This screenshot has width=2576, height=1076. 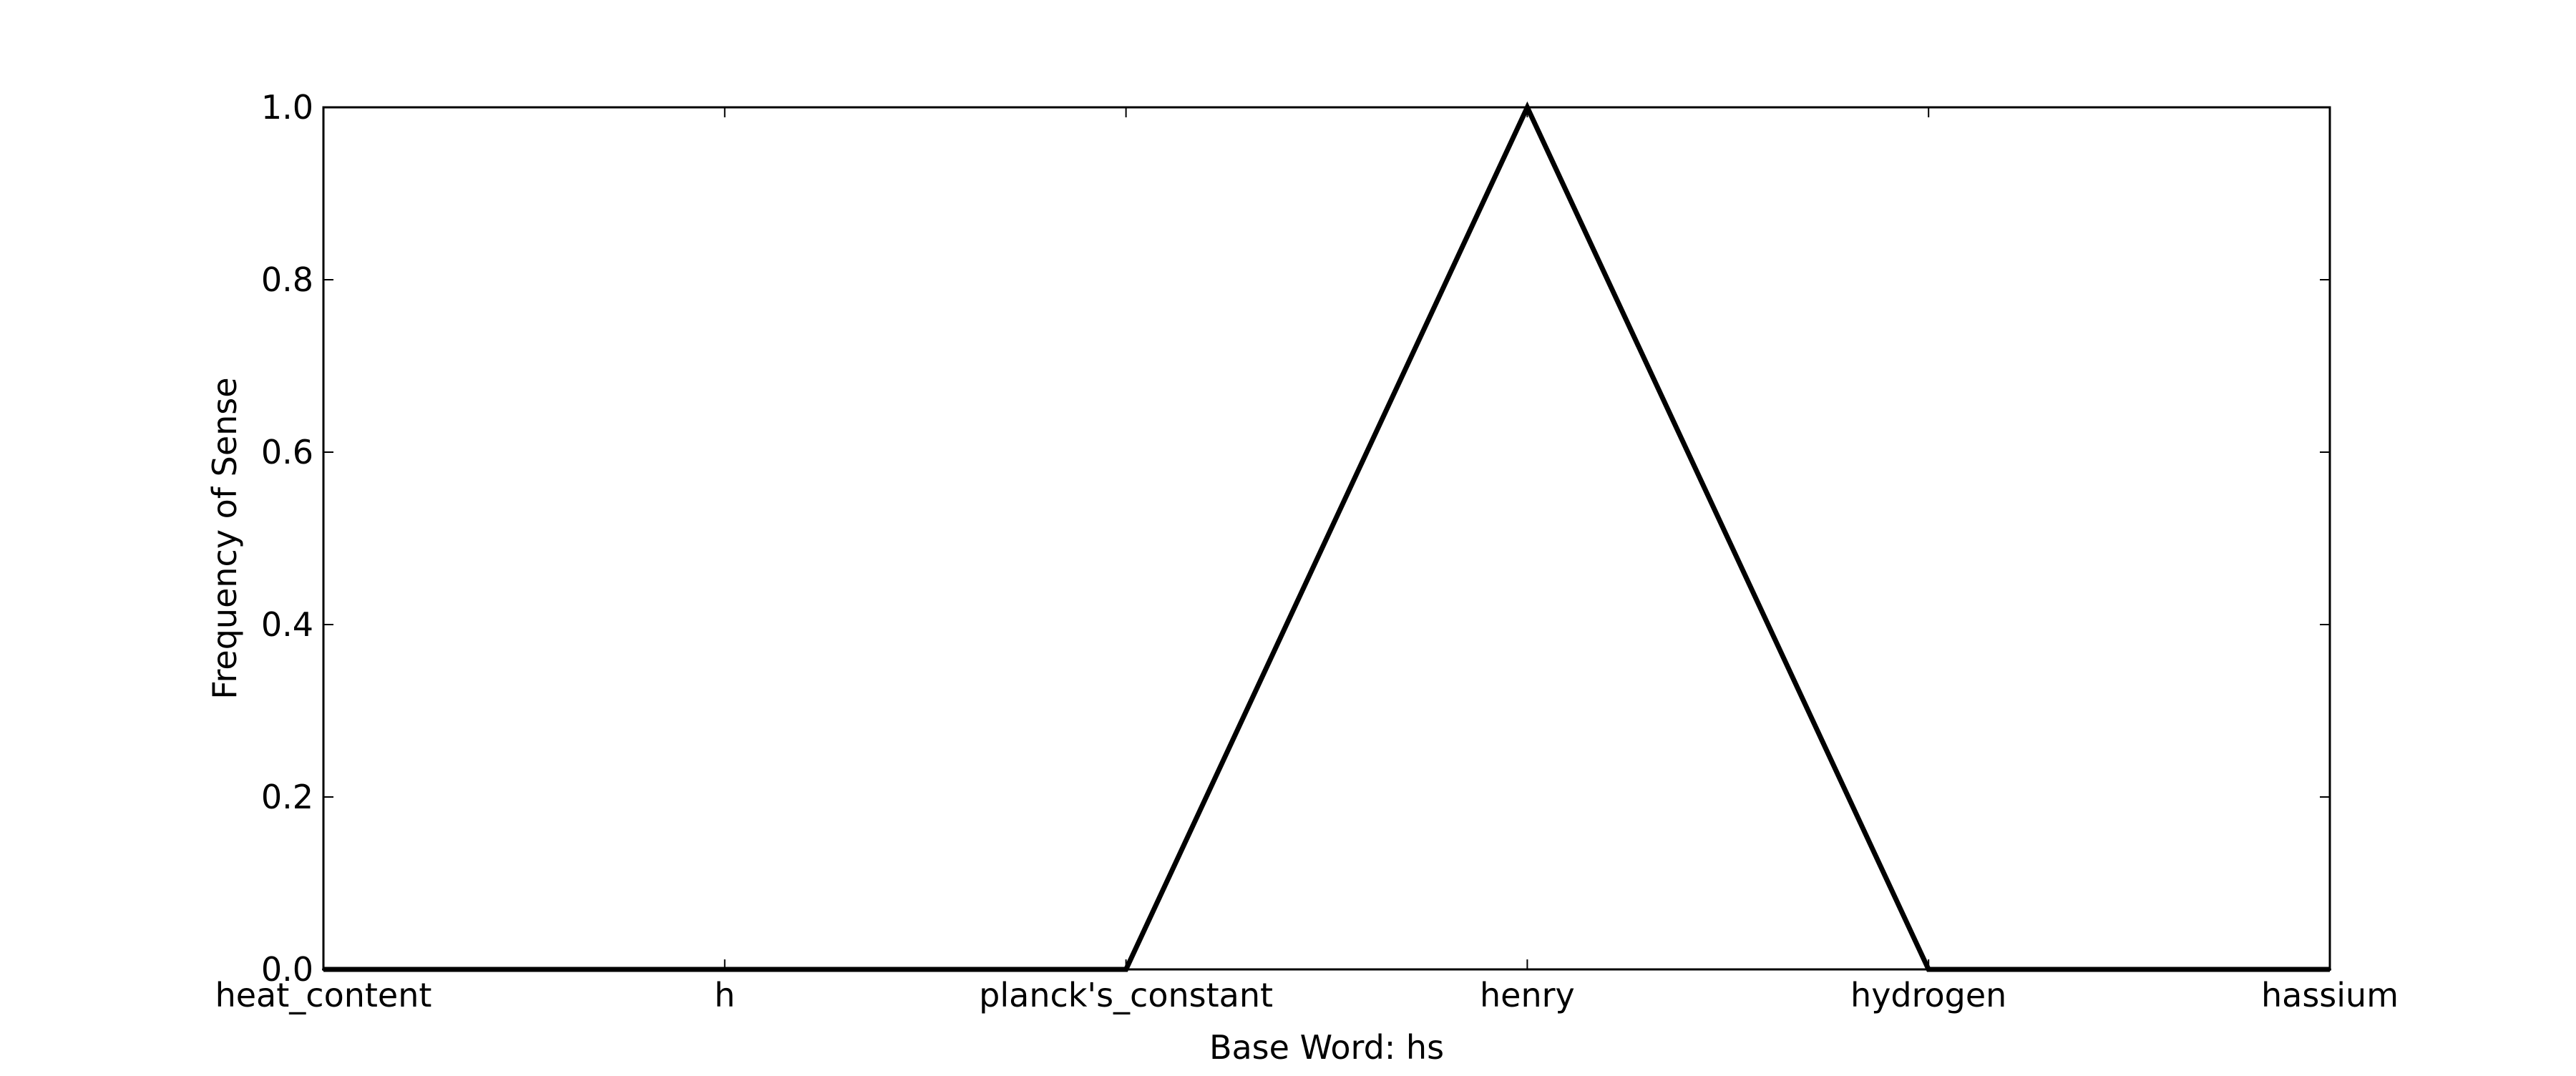 I want to click on y-tick-label: 0.4, so click(x=287, y=625).